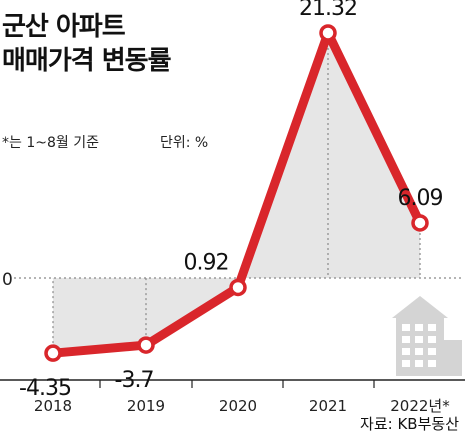 This screenshot has width=465, height=437. Describe the element at coordinates (206, 262) in the screenshot. I see `data-label: 0.92` at that location.